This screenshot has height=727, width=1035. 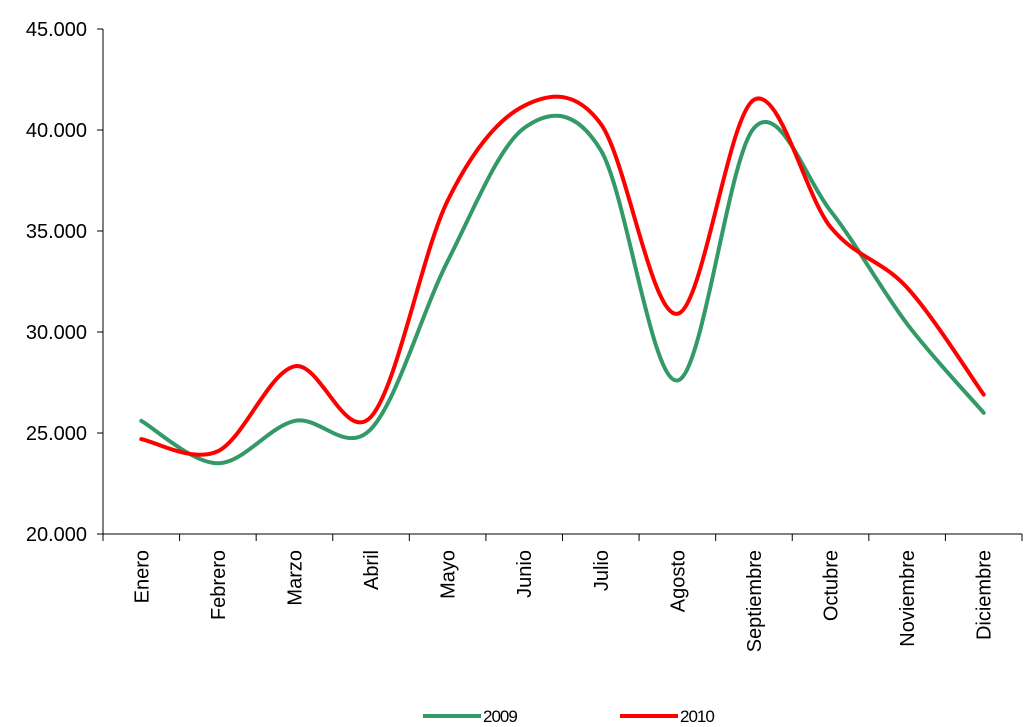 I want to click on x-category-label: Enero, so click(x=142, y=576).